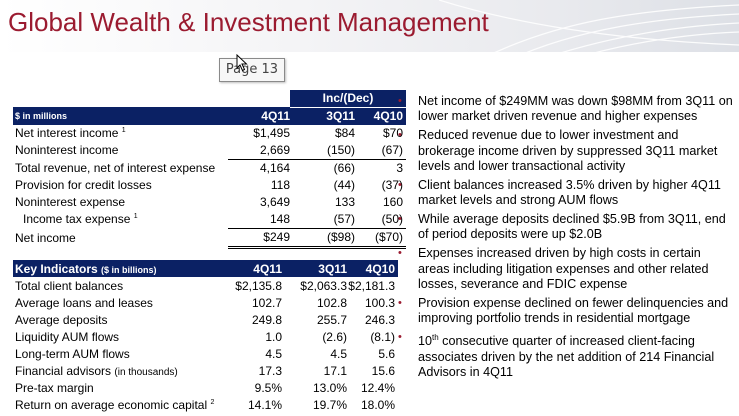 The height and width of the screenshot is (416, 739). Describe the element at coordinates (69, 285) in the screenshot. I see `row-label: Total client balances` at that location.